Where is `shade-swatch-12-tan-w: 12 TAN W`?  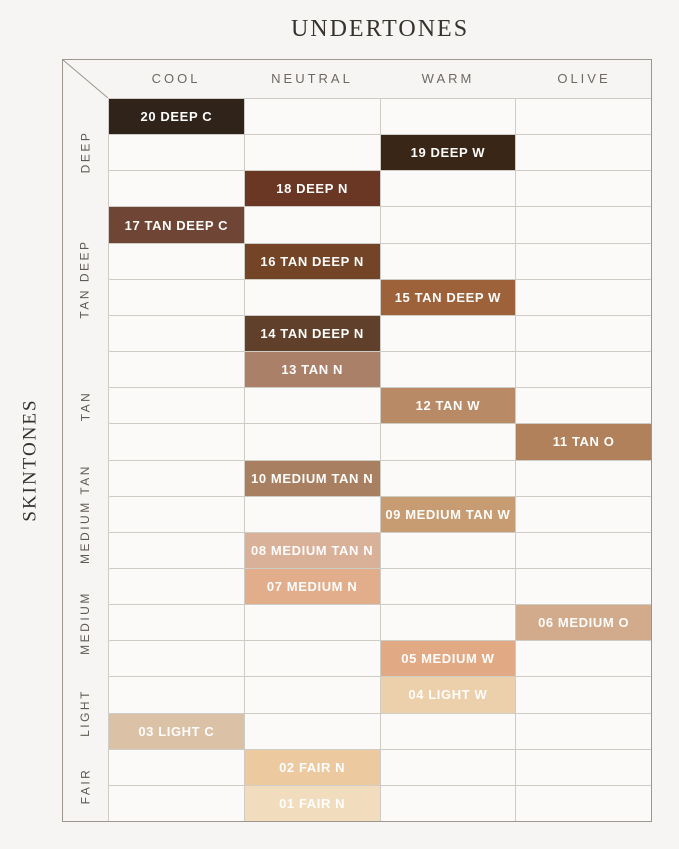
shade-swatch-12-tan-w: 12 TAN W is located at coordinates (448, 406).